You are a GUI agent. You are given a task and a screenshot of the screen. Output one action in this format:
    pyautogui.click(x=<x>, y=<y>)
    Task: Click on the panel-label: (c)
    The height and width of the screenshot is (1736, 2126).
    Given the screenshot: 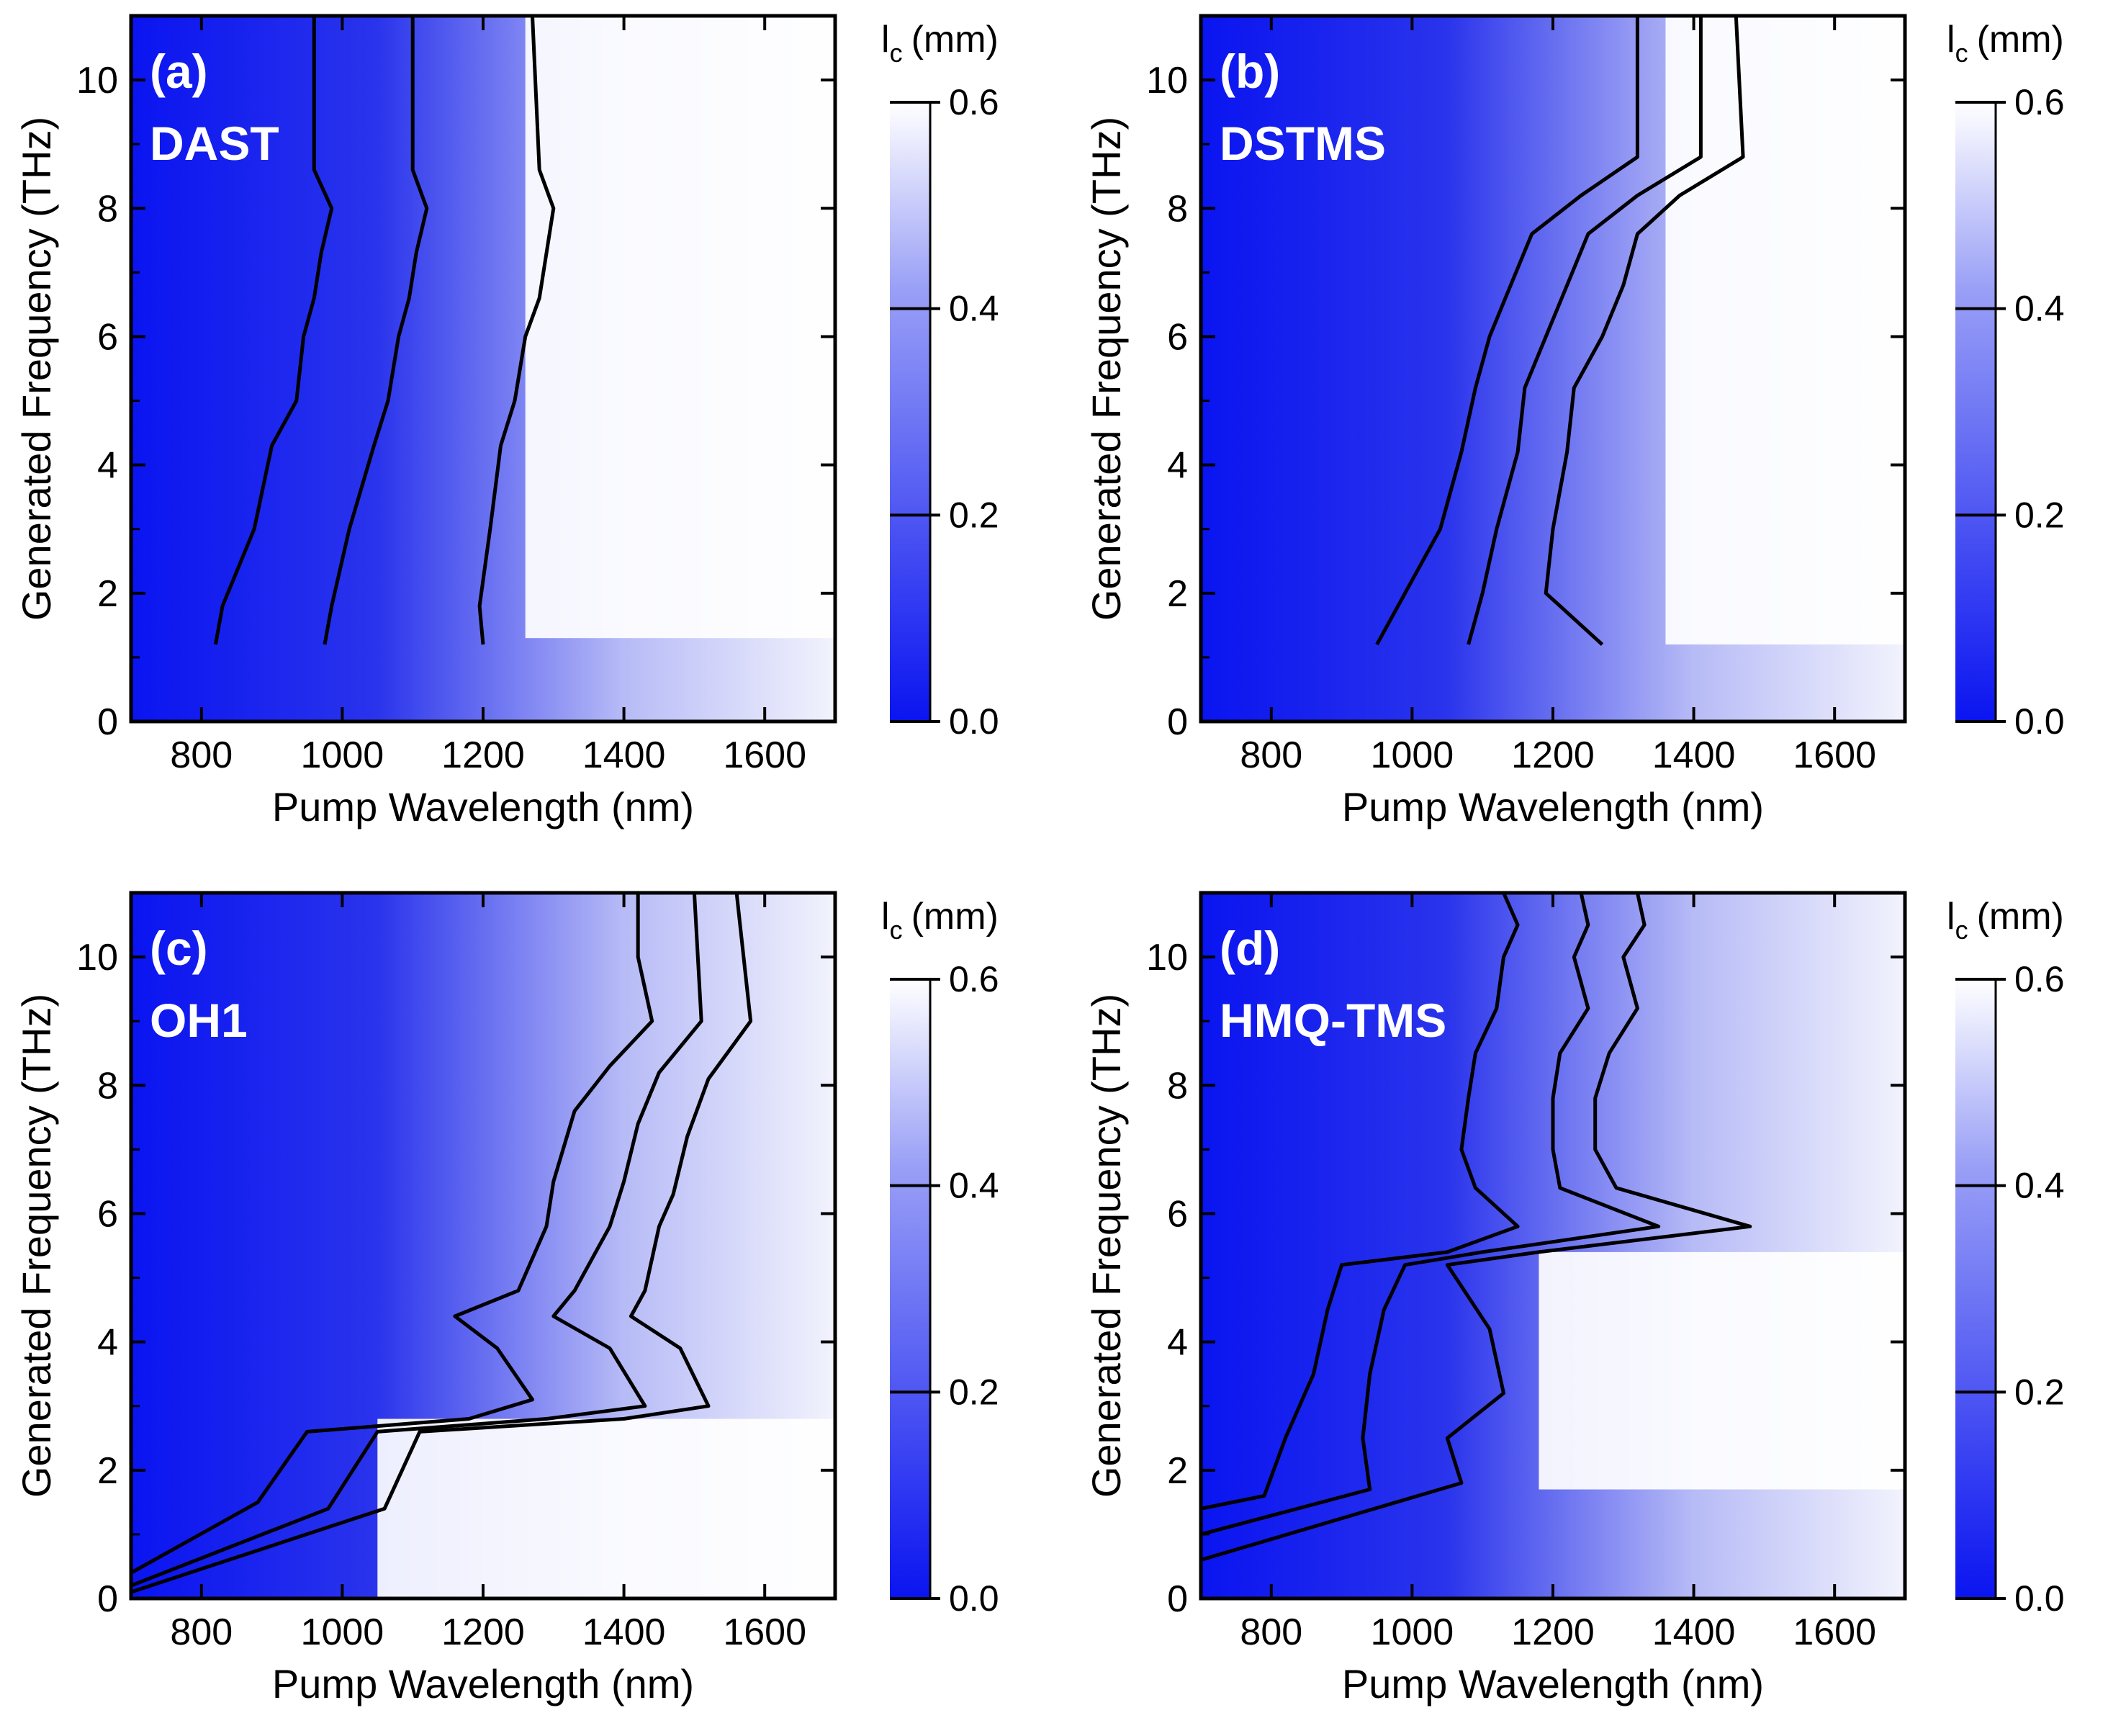 What is the action you would take?
    pyautogui.click(x=179, y=949)
    